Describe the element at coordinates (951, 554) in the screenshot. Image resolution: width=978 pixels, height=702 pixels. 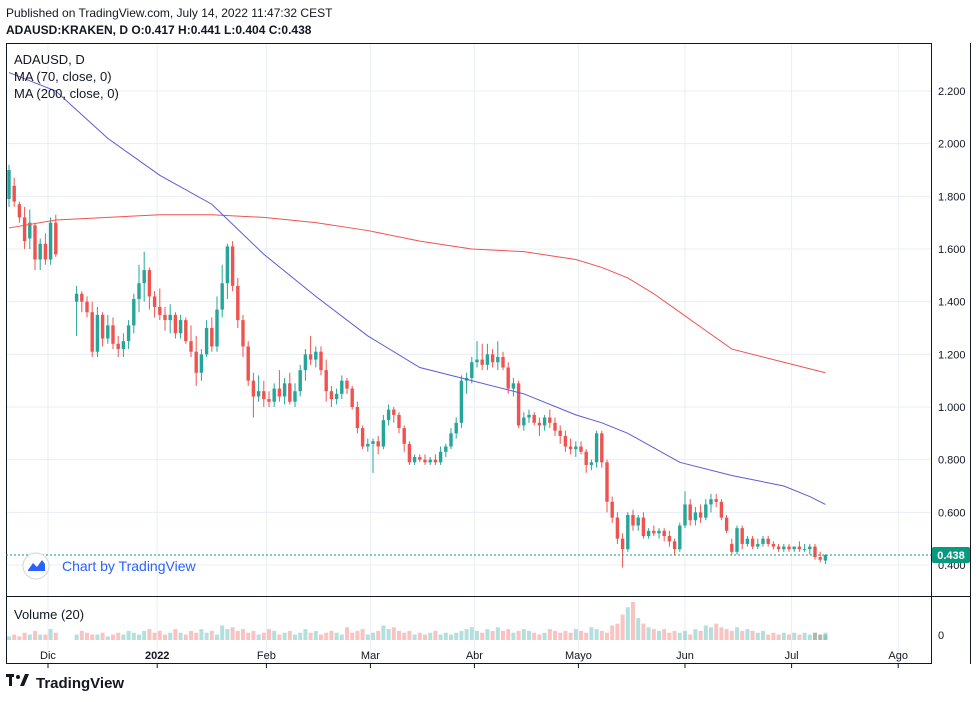
I see `last-price-rect` at that location.